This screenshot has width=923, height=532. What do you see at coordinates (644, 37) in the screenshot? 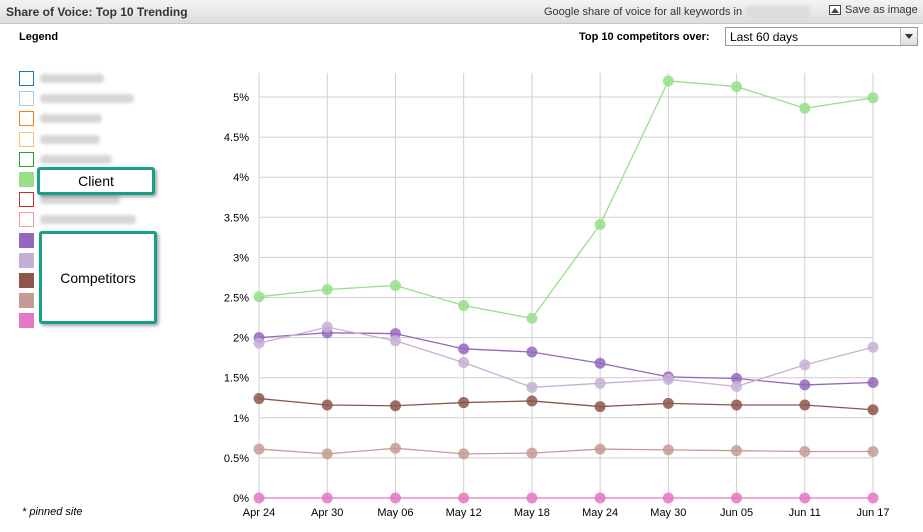
I see `range-label: Top 10 competitors over:` at bounding box center [644, 37].